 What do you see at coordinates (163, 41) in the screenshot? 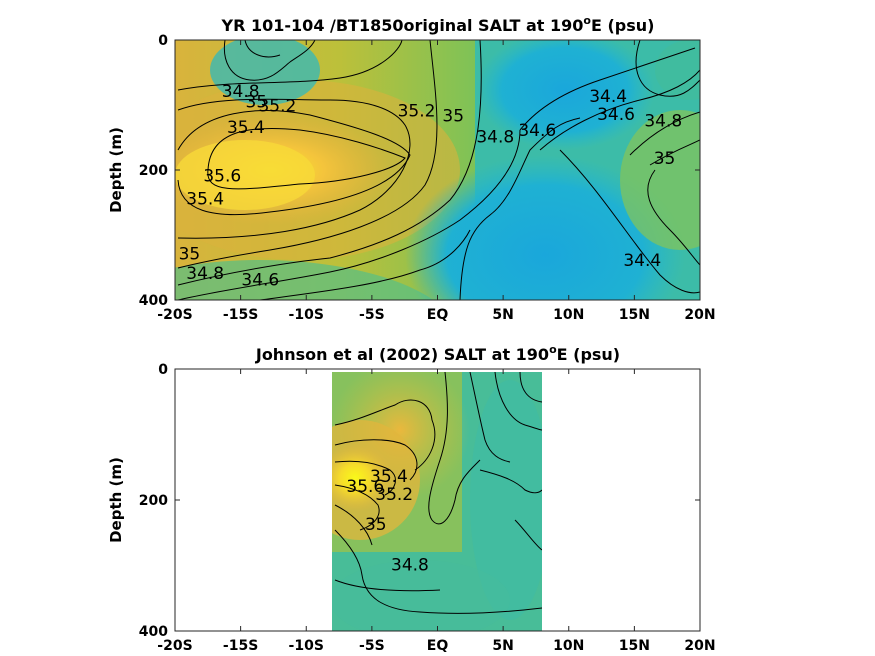
I see `top-y-tick-label: 0` at bounding box center [163, 41].